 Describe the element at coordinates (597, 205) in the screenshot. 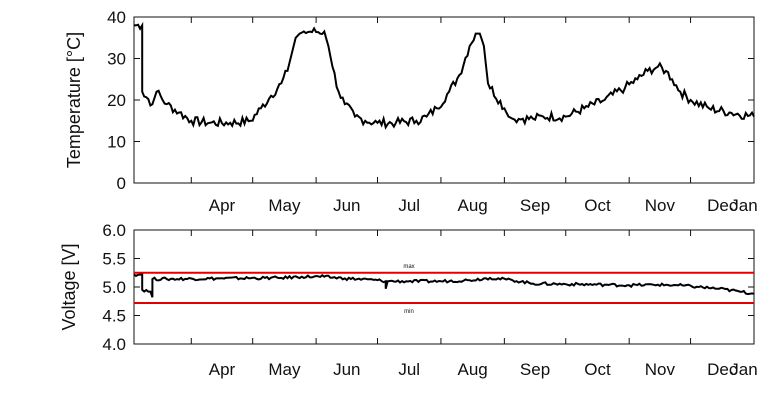

I see `temperature-x-tick-label: Oct` at that location.